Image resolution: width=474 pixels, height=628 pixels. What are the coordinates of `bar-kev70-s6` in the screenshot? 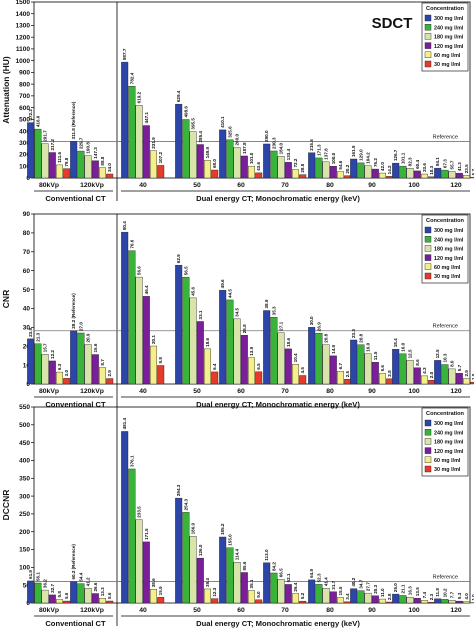 It's located at (303, 176).